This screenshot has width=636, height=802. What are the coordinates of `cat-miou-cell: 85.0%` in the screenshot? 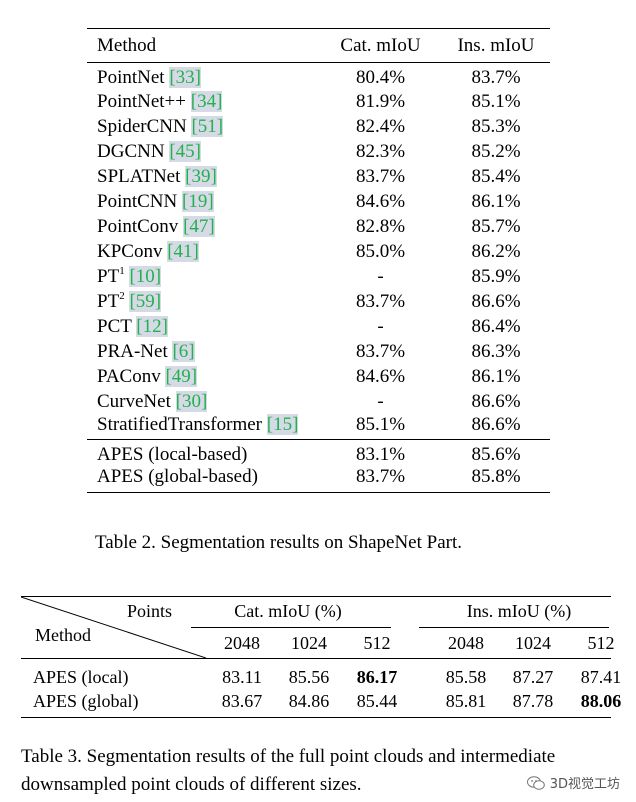 It's located at (380, 251).